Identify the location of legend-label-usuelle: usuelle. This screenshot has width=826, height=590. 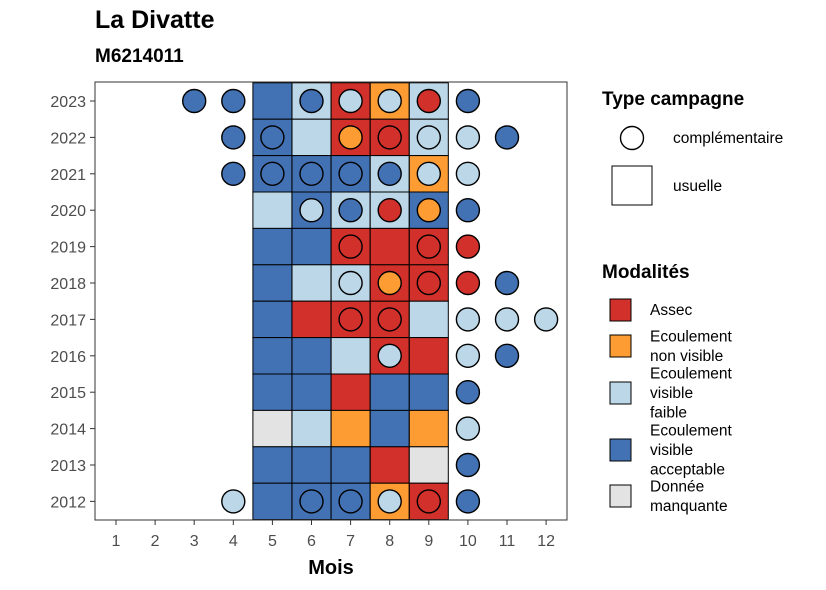
(697, 186).